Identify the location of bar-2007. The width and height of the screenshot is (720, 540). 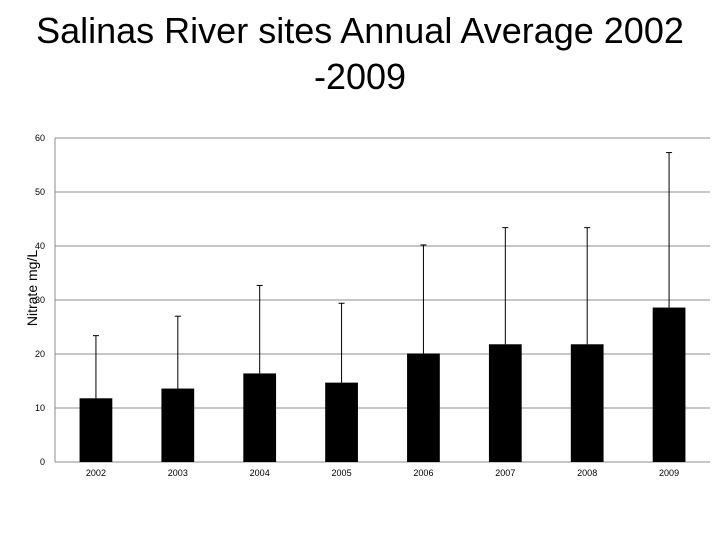
(505, 403).